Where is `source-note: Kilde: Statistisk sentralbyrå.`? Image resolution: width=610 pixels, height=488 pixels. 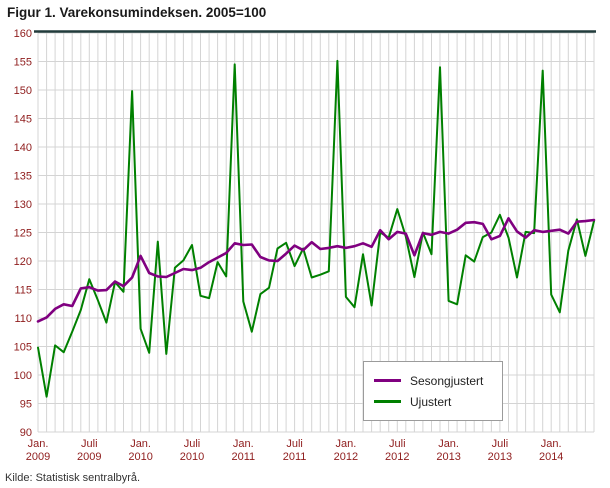
source-note: Kilde: Statistisk sentralbyrå. is located at coordinates (73, 478).